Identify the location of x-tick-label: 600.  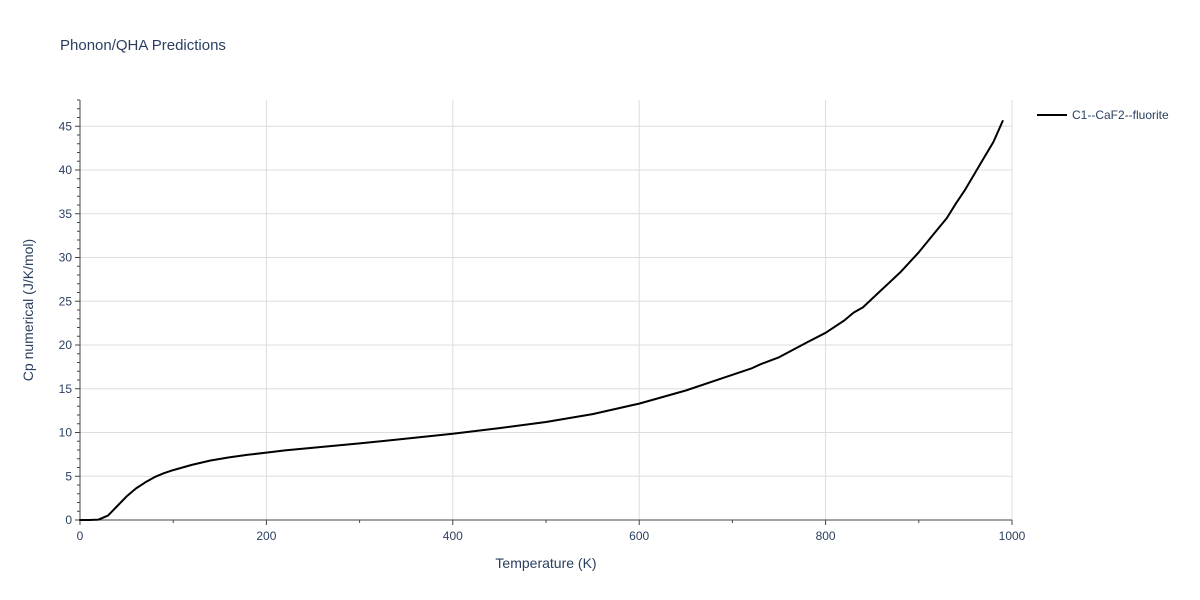
(639, 536).